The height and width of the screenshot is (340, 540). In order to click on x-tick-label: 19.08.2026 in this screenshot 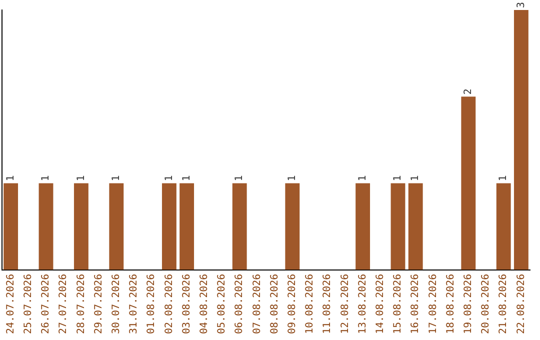, I will do `click(468, 304)`.